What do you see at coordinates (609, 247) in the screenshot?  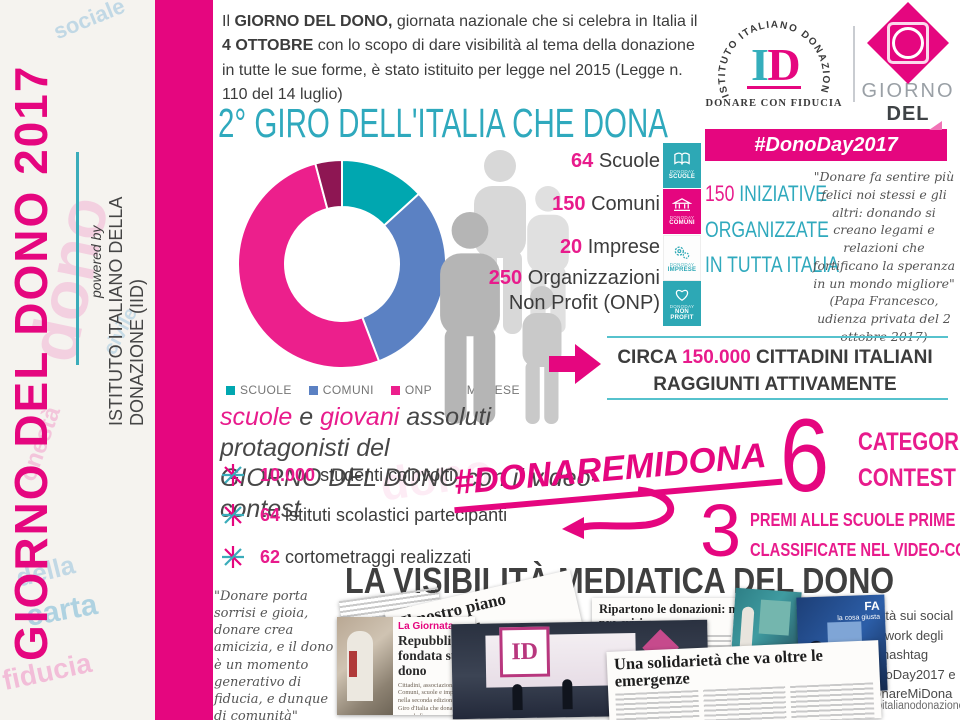 I see `stat-imprese: 20 Imprese` at bounding box center [609, 247].